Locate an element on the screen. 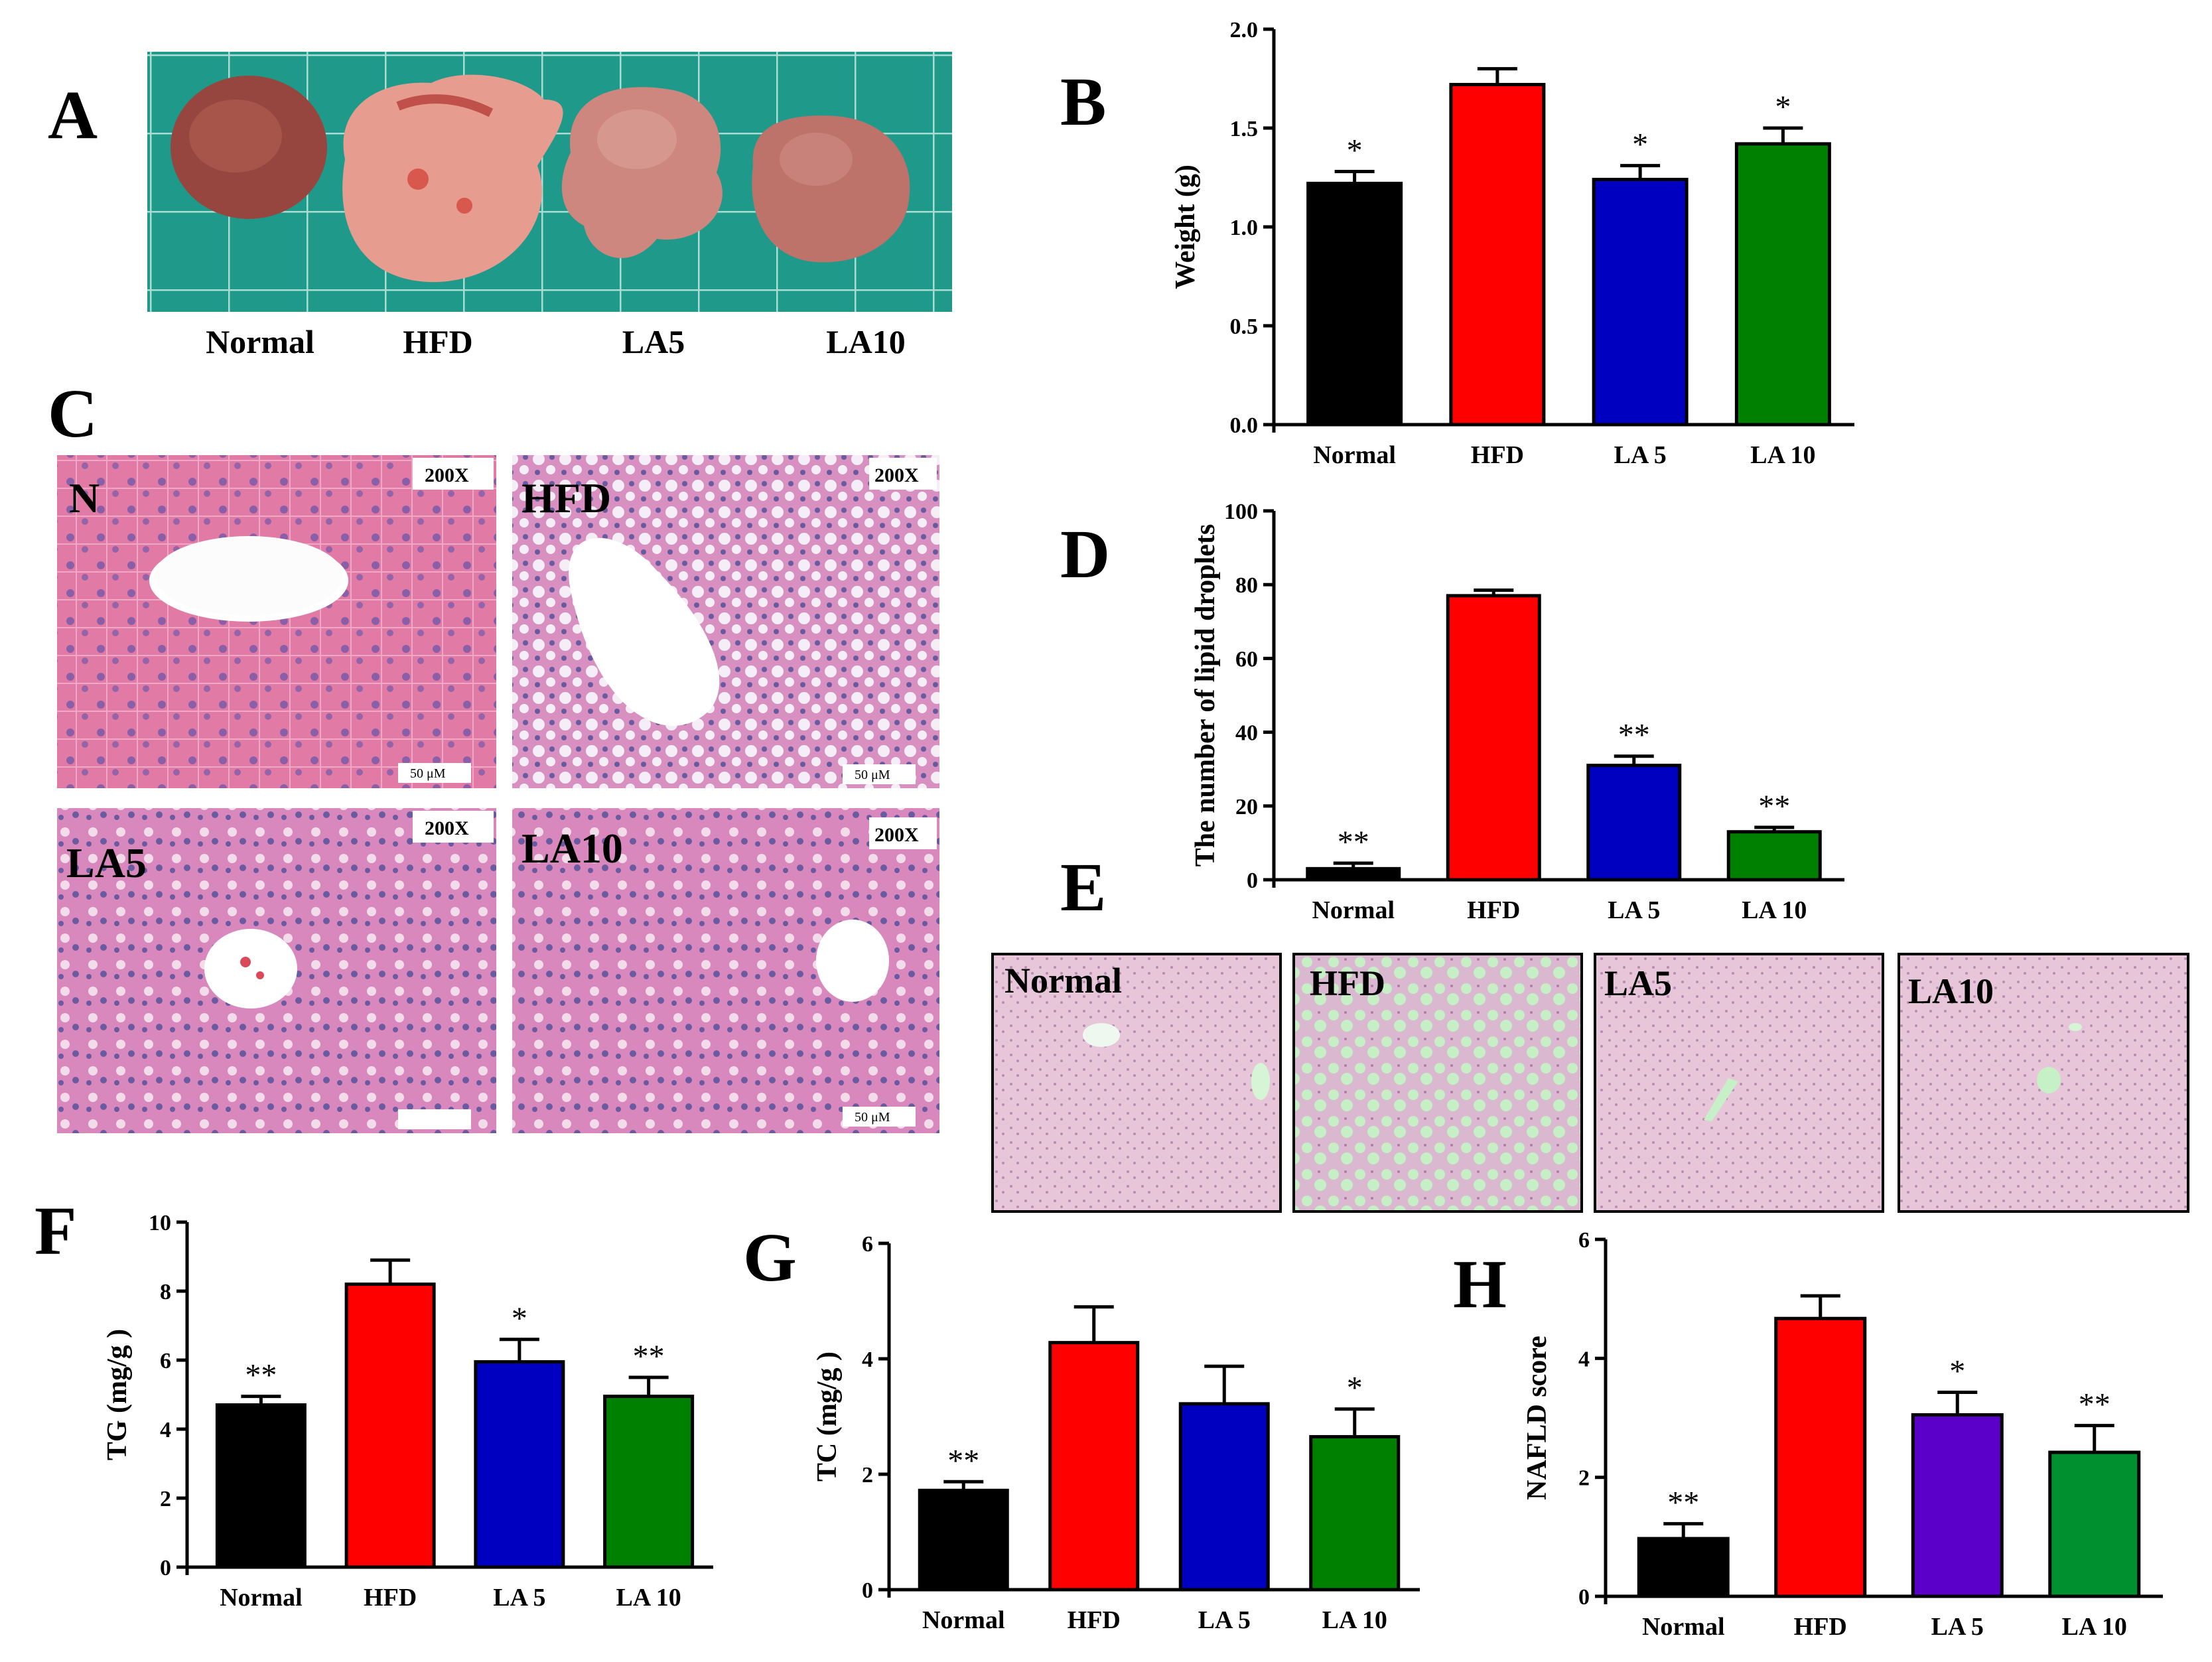  y-tick-label: 0.0 is located at coordinates (1244, 426).